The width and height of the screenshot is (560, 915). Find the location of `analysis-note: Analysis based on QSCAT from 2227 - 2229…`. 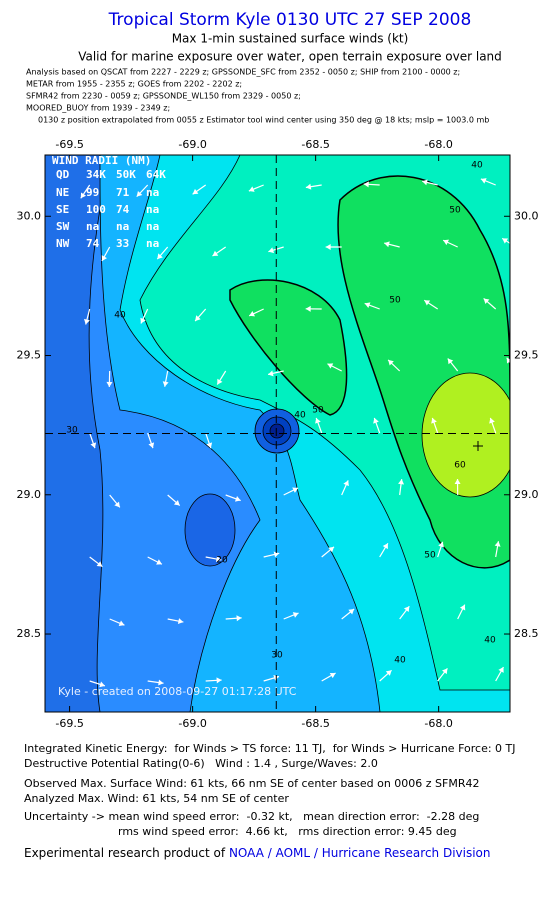

analysis-note: Analysis based on QSCAT from 2227 - 2229… is located at coordinates (243, 72).